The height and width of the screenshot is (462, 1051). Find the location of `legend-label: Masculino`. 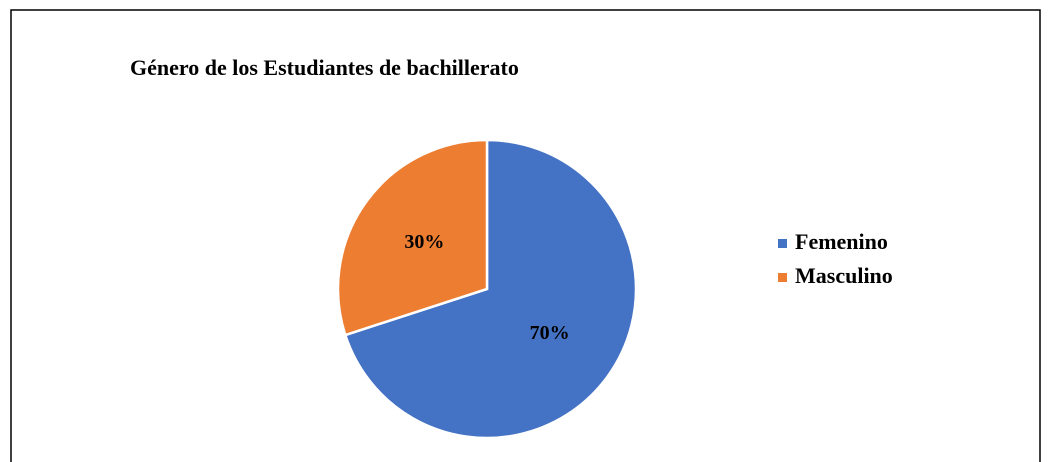

legend-label: Masculino is located at coordinates (844, 275).